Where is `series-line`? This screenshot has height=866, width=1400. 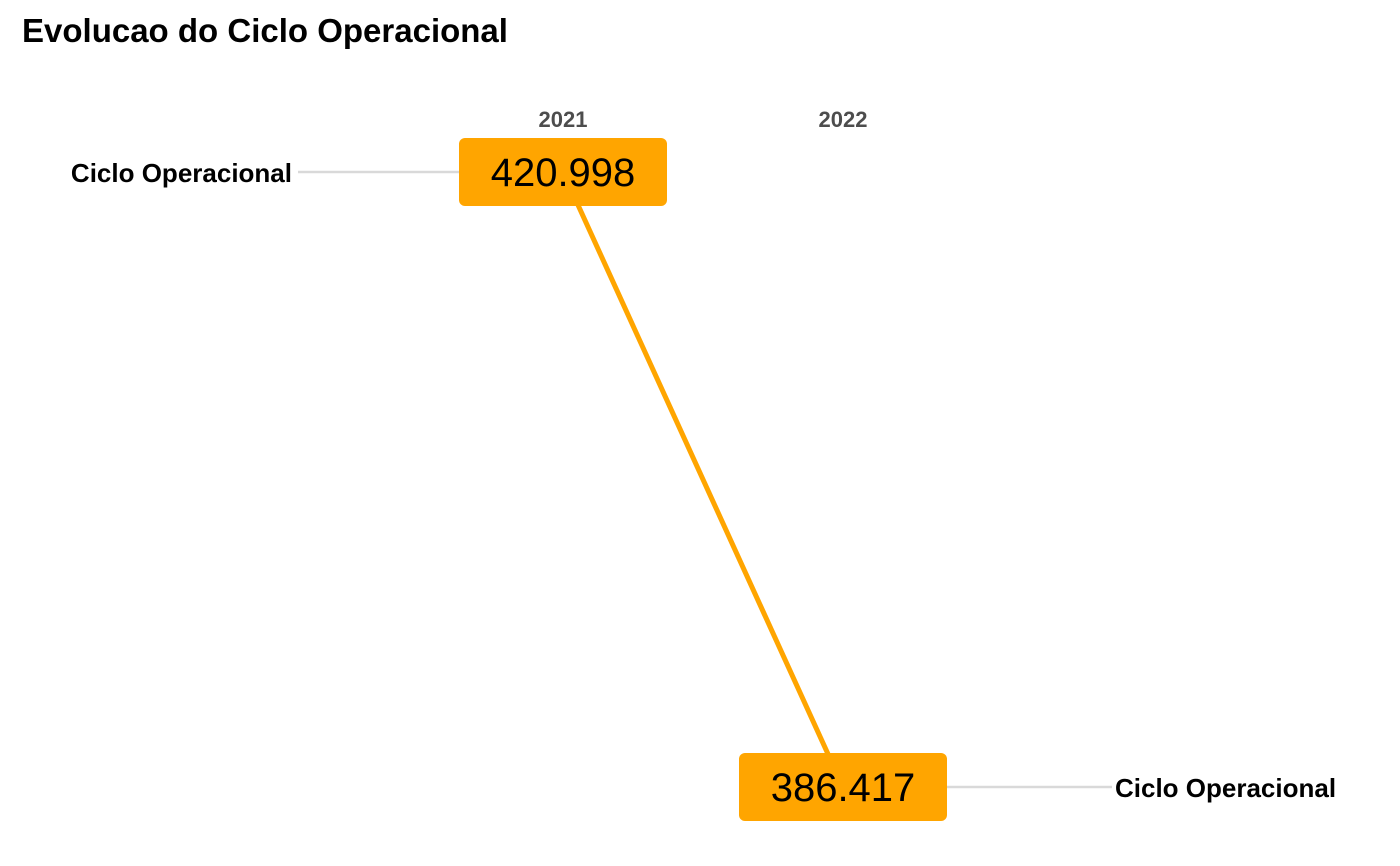 series-line is located at coordinates (703, 479).